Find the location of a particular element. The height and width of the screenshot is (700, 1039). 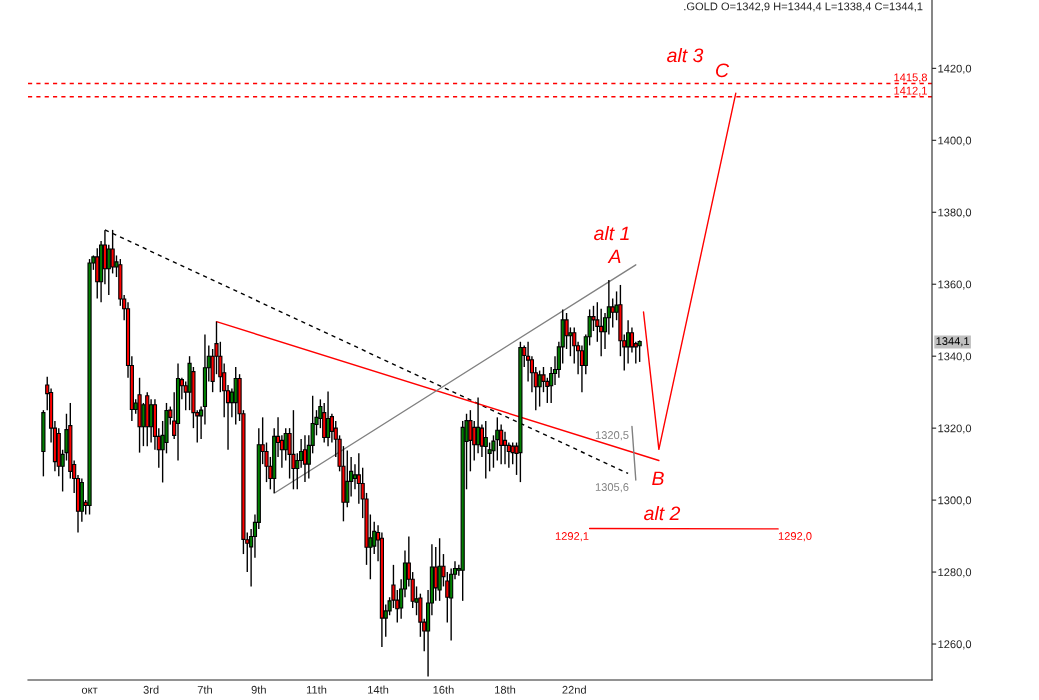

x-tick-label: 7th is located at coordinates (204, 689).